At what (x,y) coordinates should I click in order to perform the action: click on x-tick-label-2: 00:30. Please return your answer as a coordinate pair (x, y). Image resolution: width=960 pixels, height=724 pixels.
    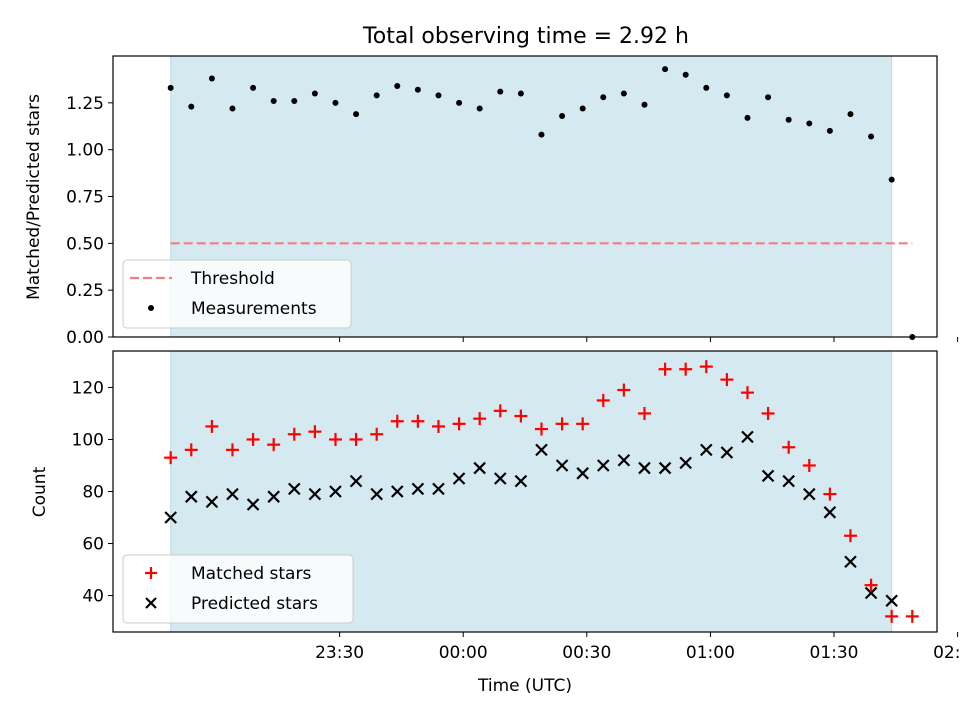
    Looking at the image, I should click on (586, 653).